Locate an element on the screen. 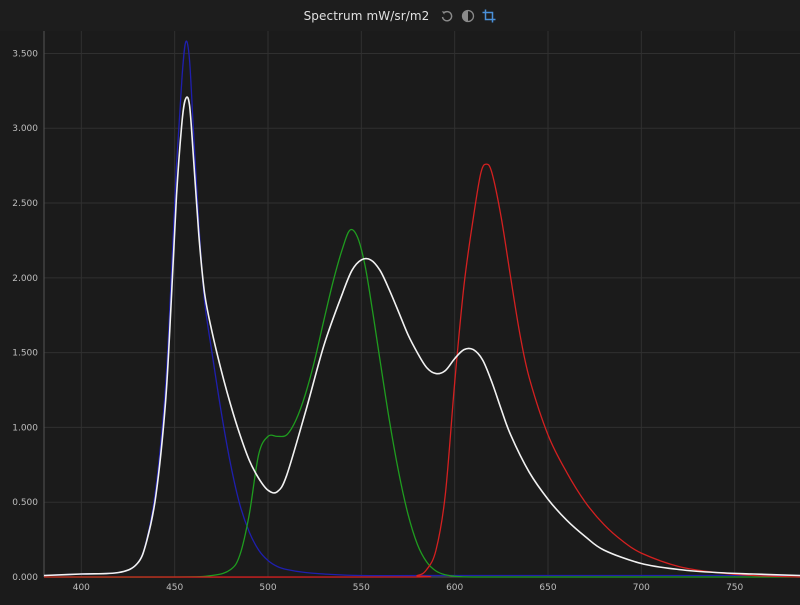  x-tick-label: 750 is located at coordinates (734, 588).